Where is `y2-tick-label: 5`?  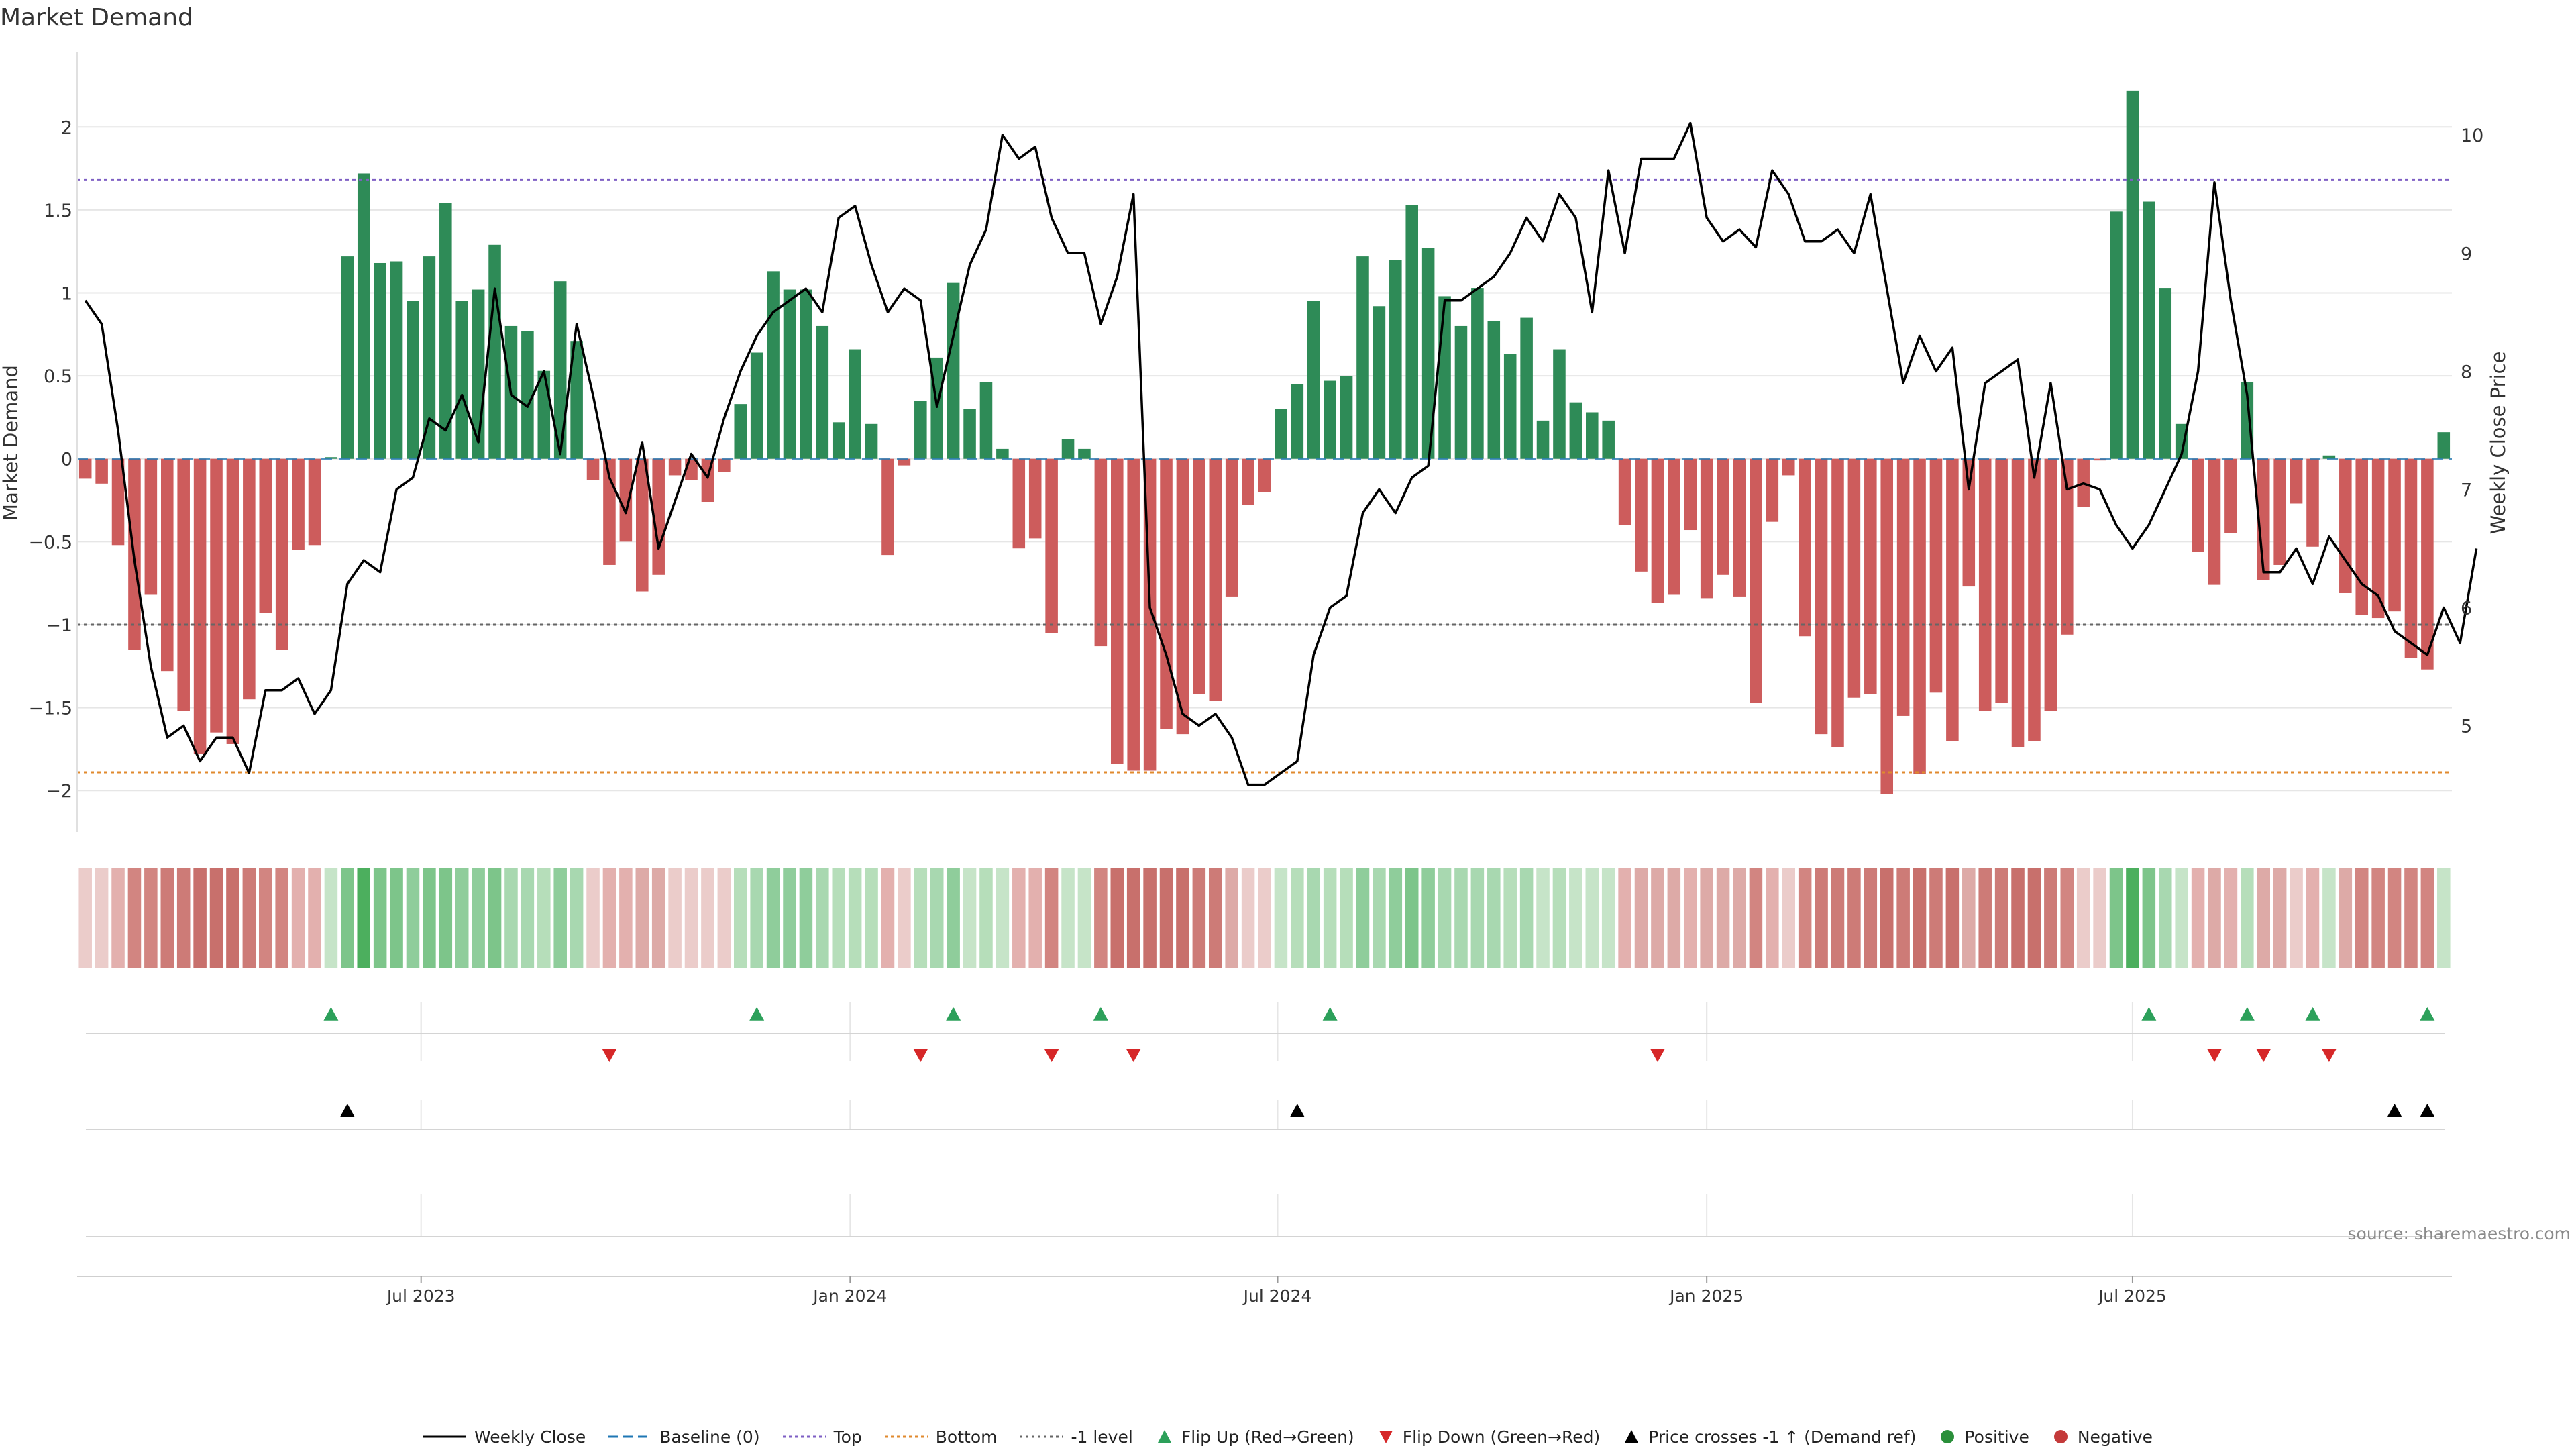 y2-tick-label: 5 is located at coordinates (2466, 727).